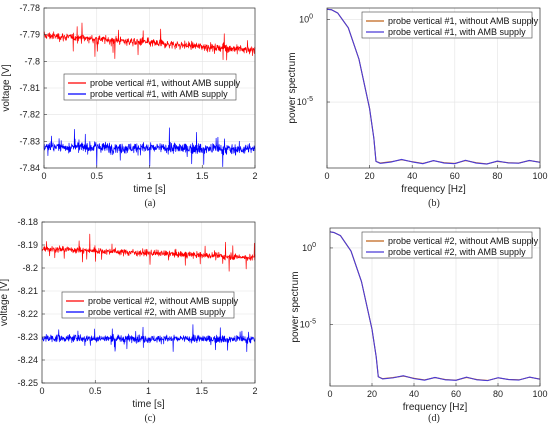 The height and width of the screenshot is (432, 550). What do you see at coordinates (29, 88) in the screenshot?
I see `y-tick-label: -7.81` at bounding box center [29, 88].